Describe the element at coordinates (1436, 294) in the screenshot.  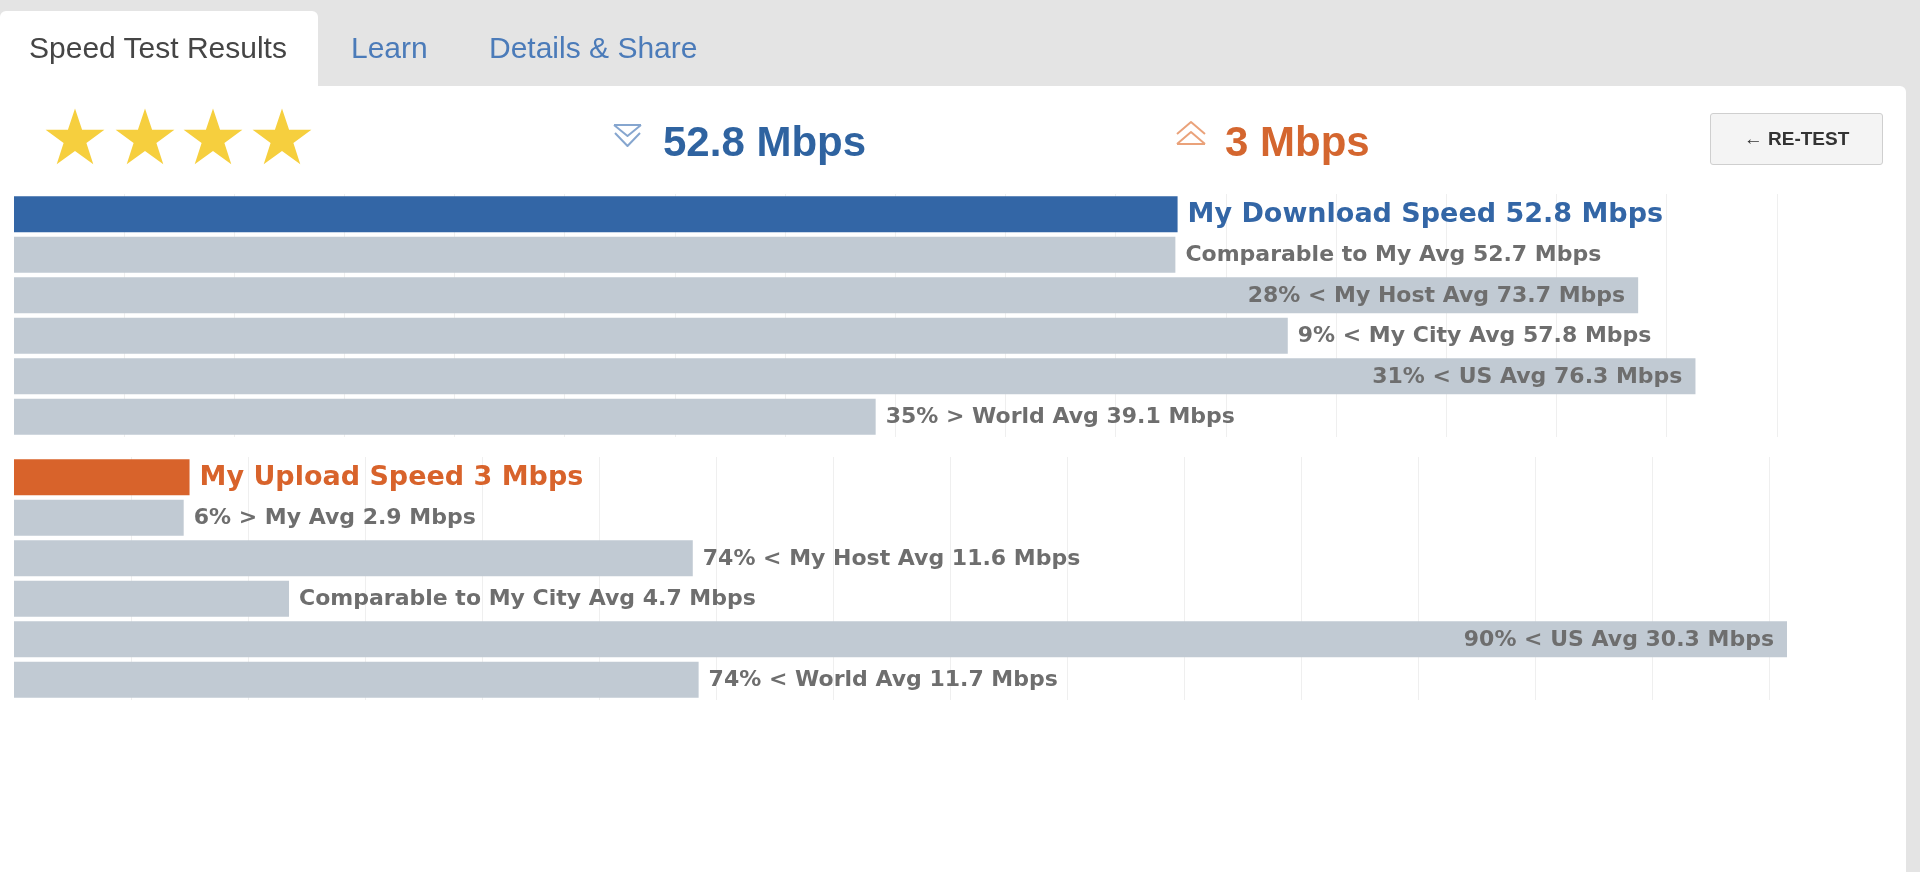
I see `data-label: 28% < My Host Avg 73.7 Mbps` at that location.